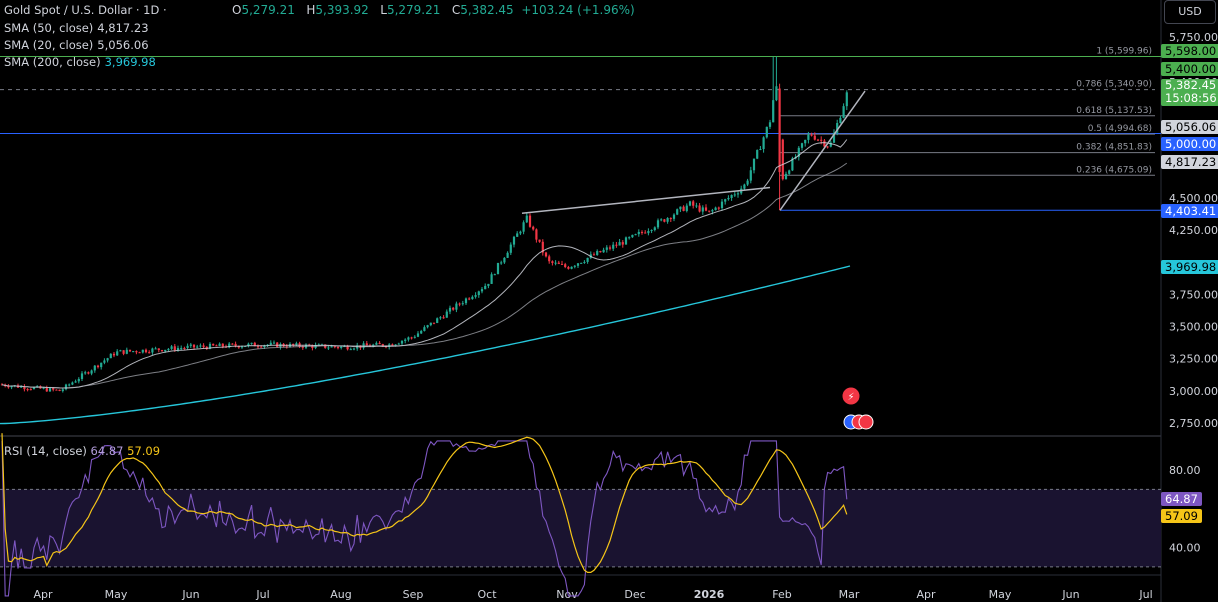 The height and width of the screenshot is (602, 1218). I want to click on time-tick-label: Jul, so click(262, 594).